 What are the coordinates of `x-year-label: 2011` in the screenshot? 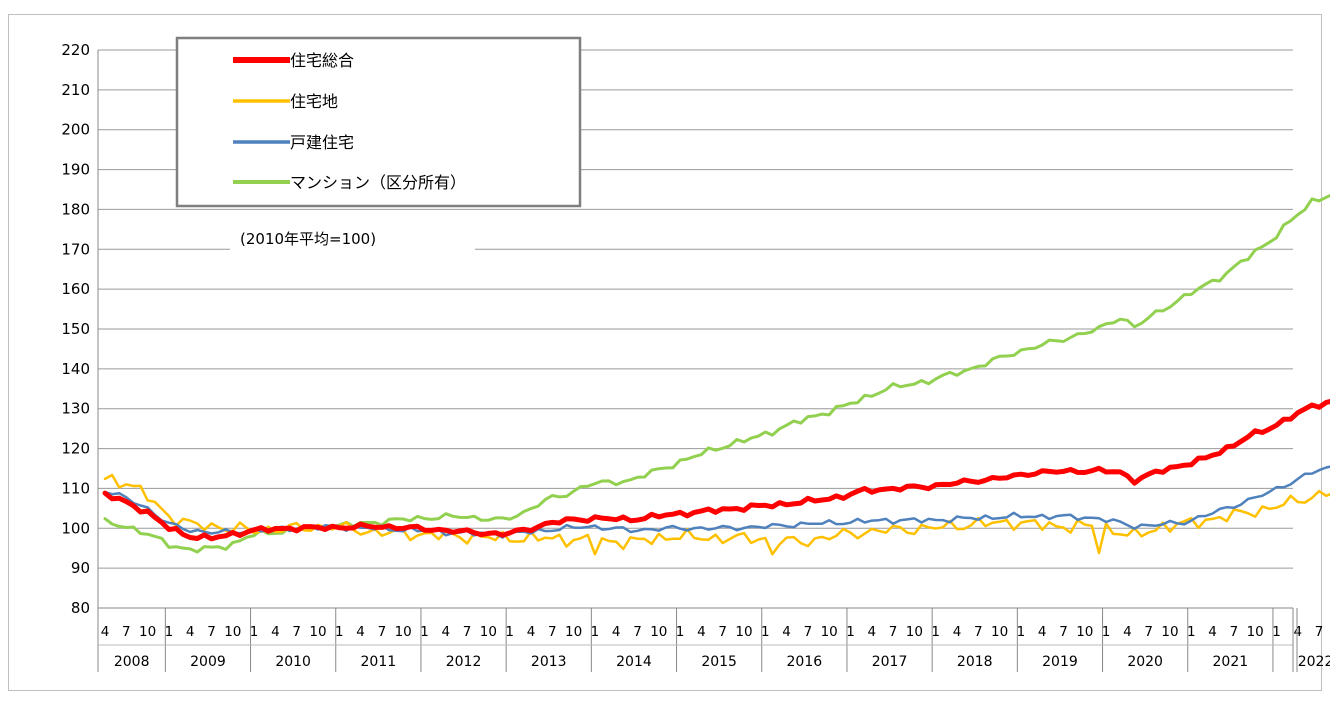 It's located at (379, 662).